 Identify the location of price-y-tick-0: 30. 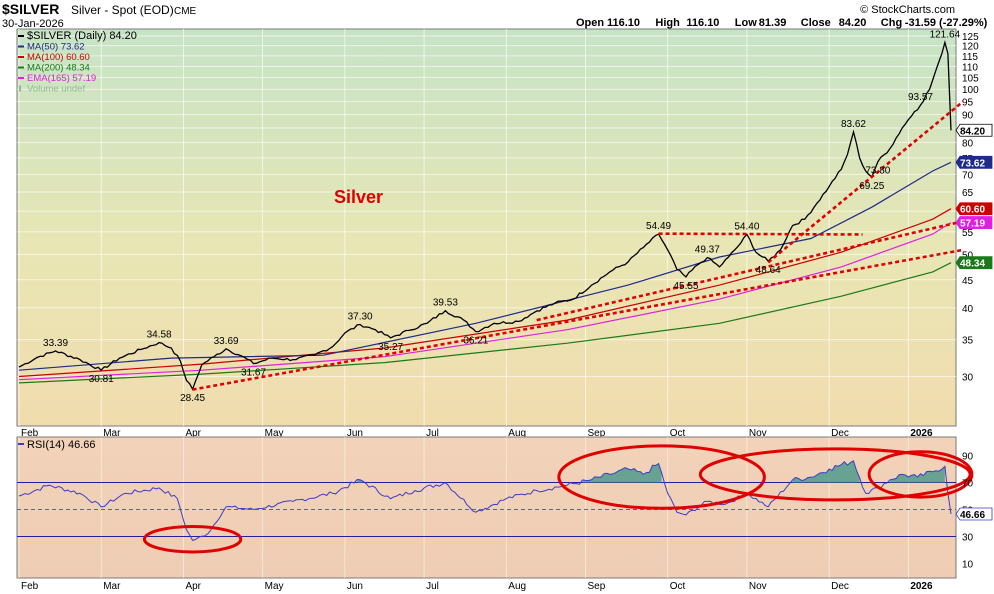
(968, 377).